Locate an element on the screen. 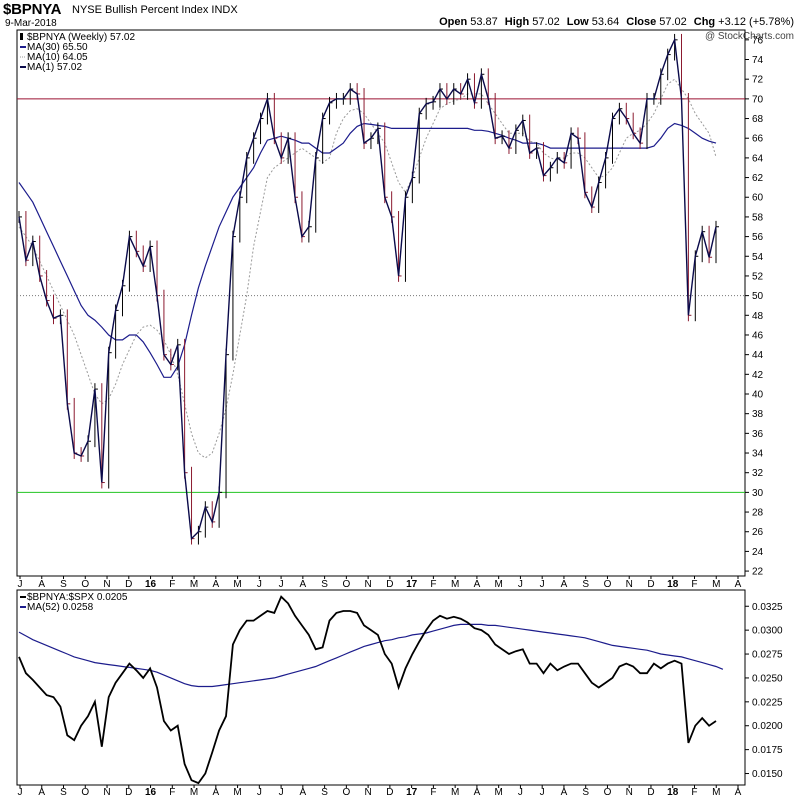  price-y-tick-label: 36 is located at coordinates (758, 434).